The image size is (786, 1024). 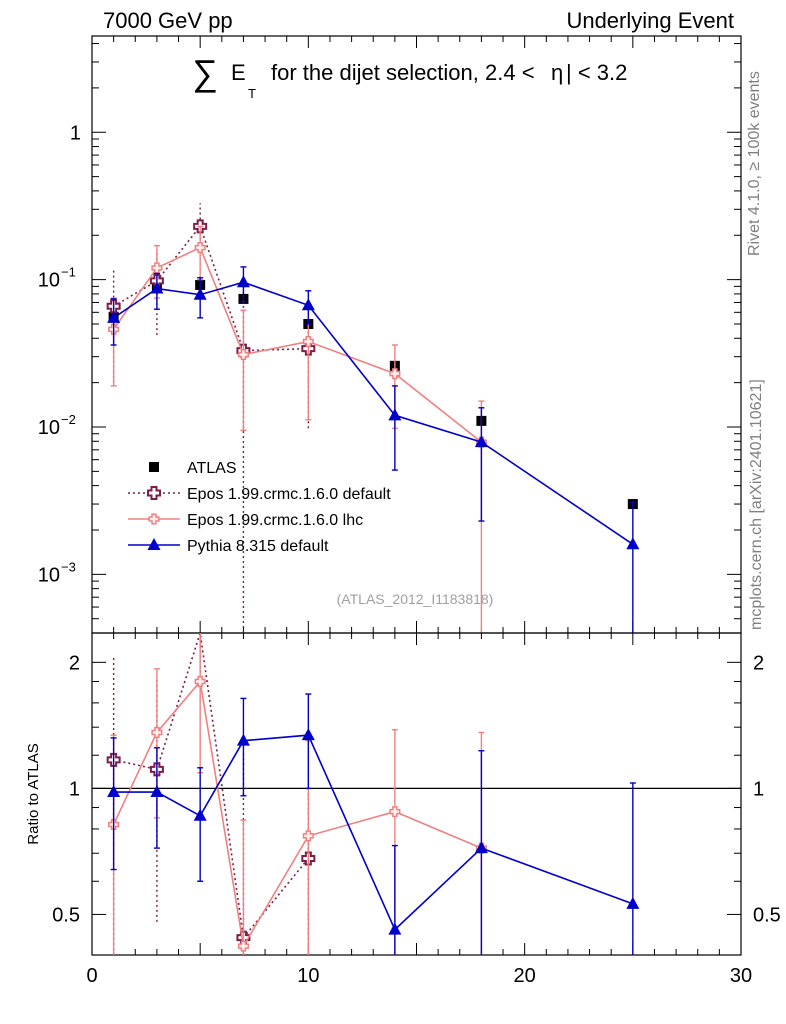 What do you see at coordinates (211, 786) in the screenshot?
I see `epos-default-line` at bounding box center [211, 786].